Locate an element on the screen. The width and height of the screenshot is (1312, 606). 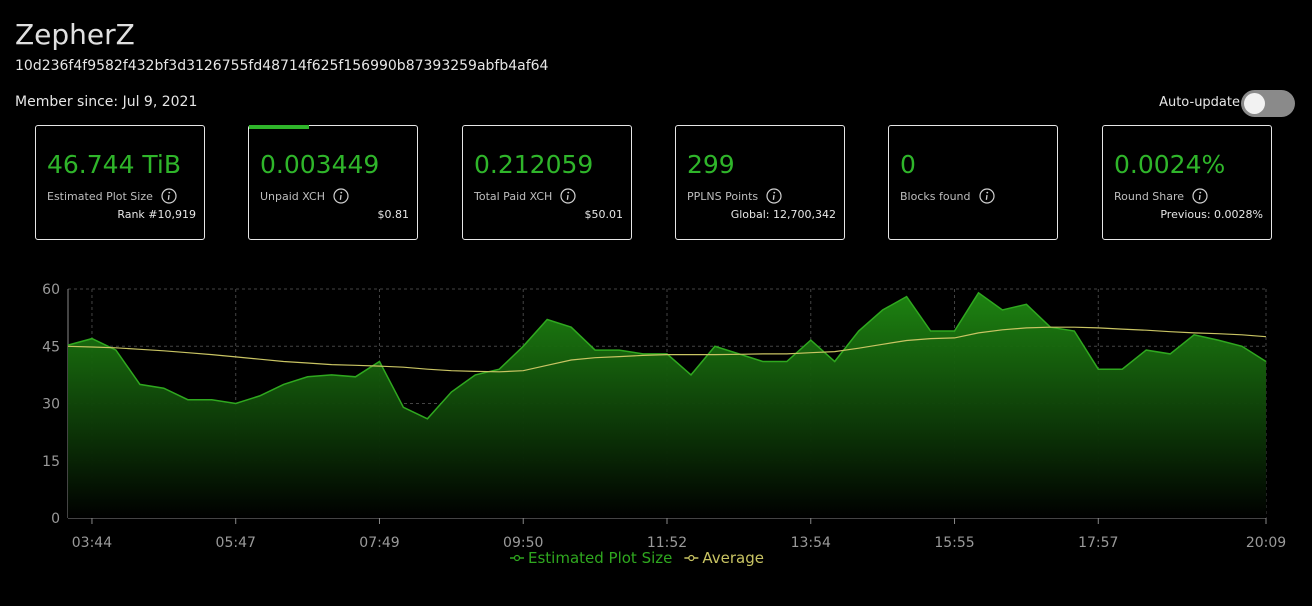
stat-value: 0.0024% is located at coordinates (1170, 164).